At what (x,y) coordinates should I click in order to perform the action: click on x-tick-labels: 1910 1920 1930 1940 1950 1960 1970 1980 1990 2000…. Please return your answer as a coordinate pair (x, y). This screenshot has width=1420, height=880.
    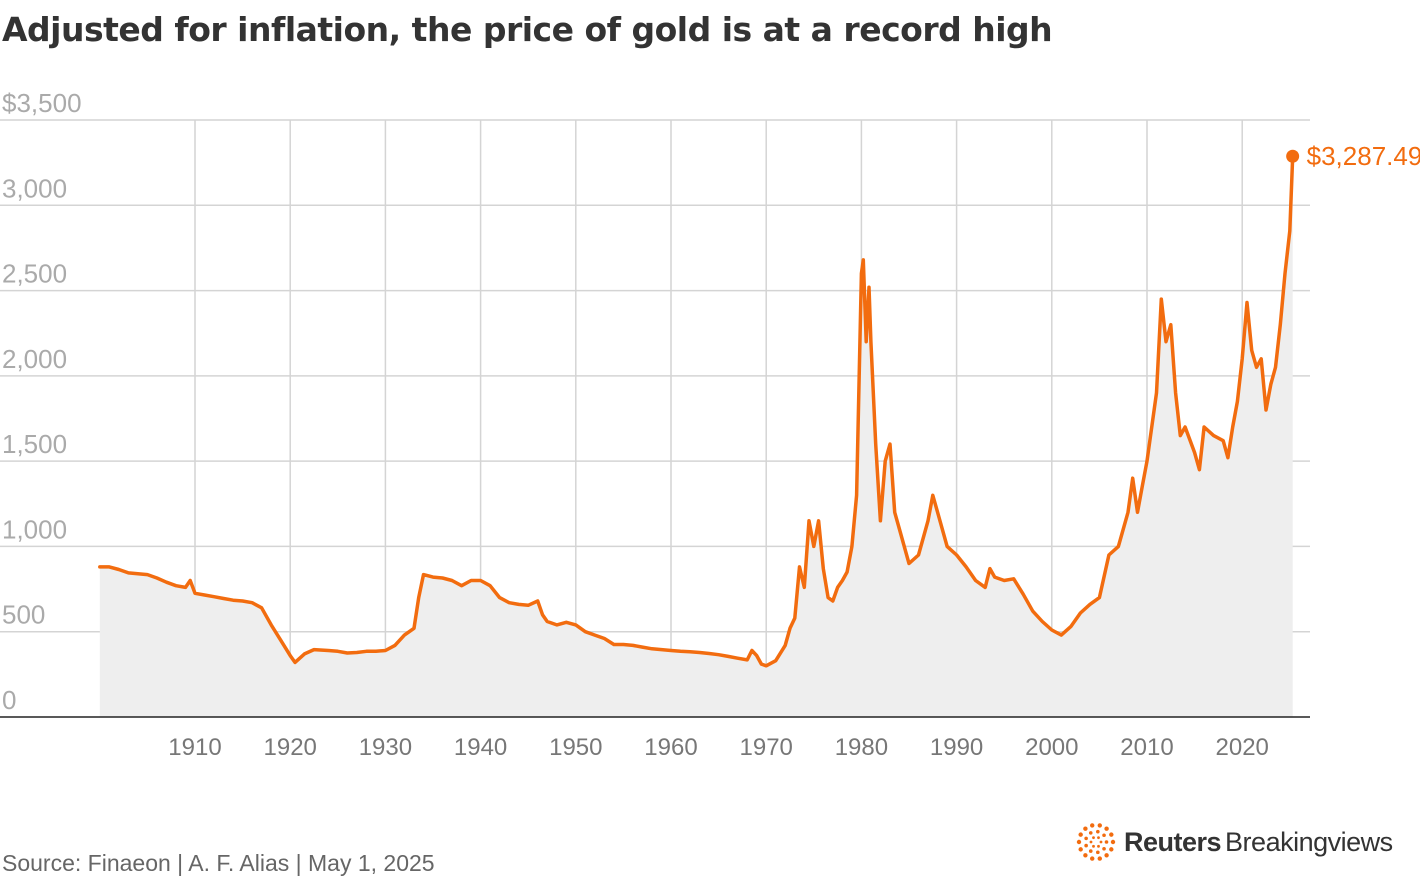
    Looking at the image, I should click on (718, 747).